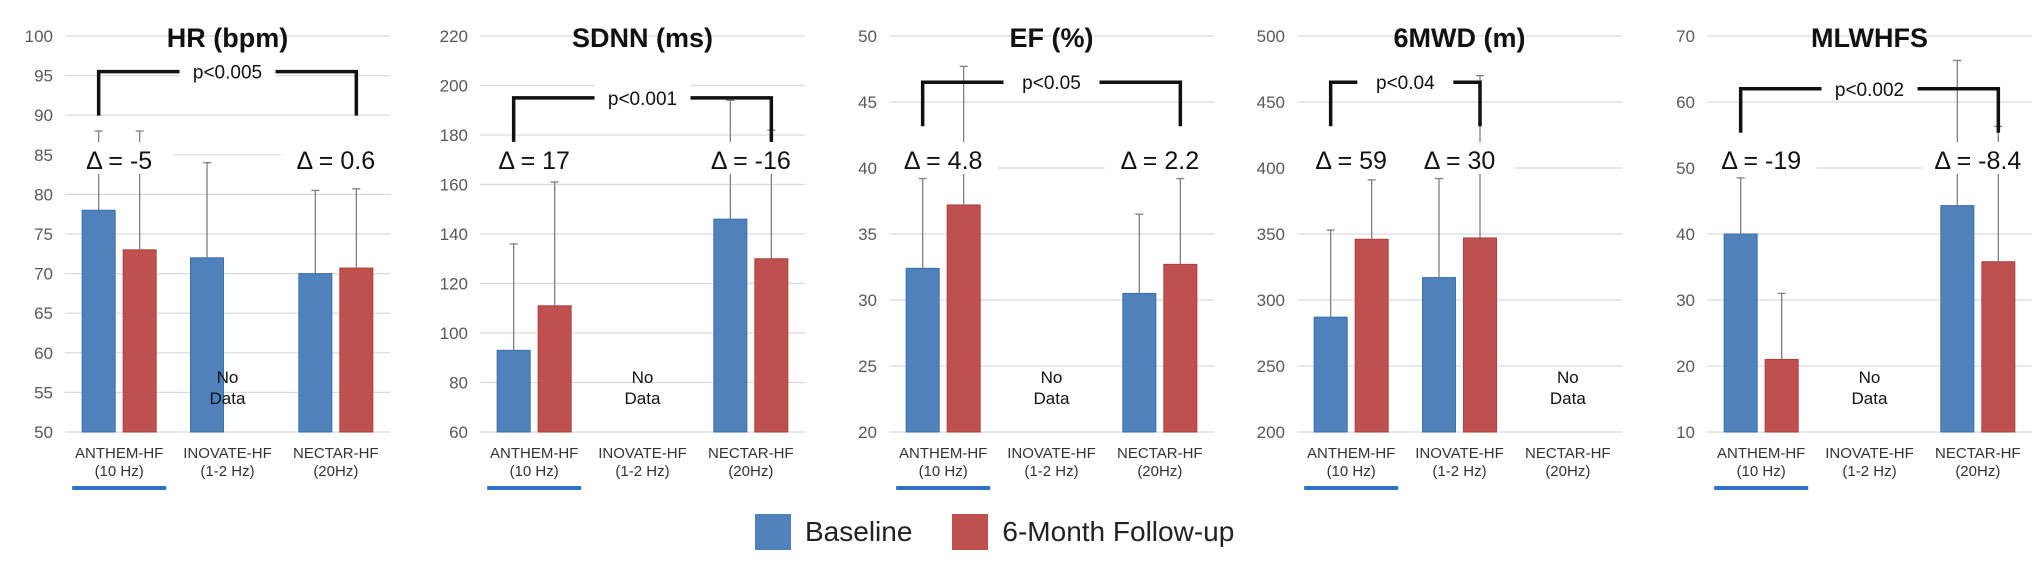  What do you see at coordinates (119, 161) in the screenshot?
I see `delta-label: Δ = -5` at bounding box center [119, 161].